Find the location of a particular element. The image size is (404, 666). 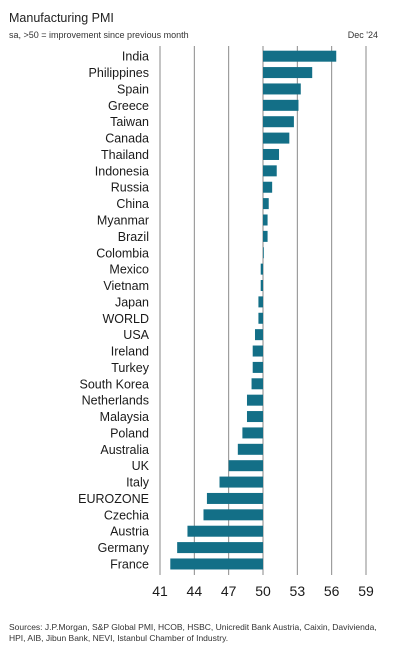

category-label: Ireland is located at coordinates (130, 352).